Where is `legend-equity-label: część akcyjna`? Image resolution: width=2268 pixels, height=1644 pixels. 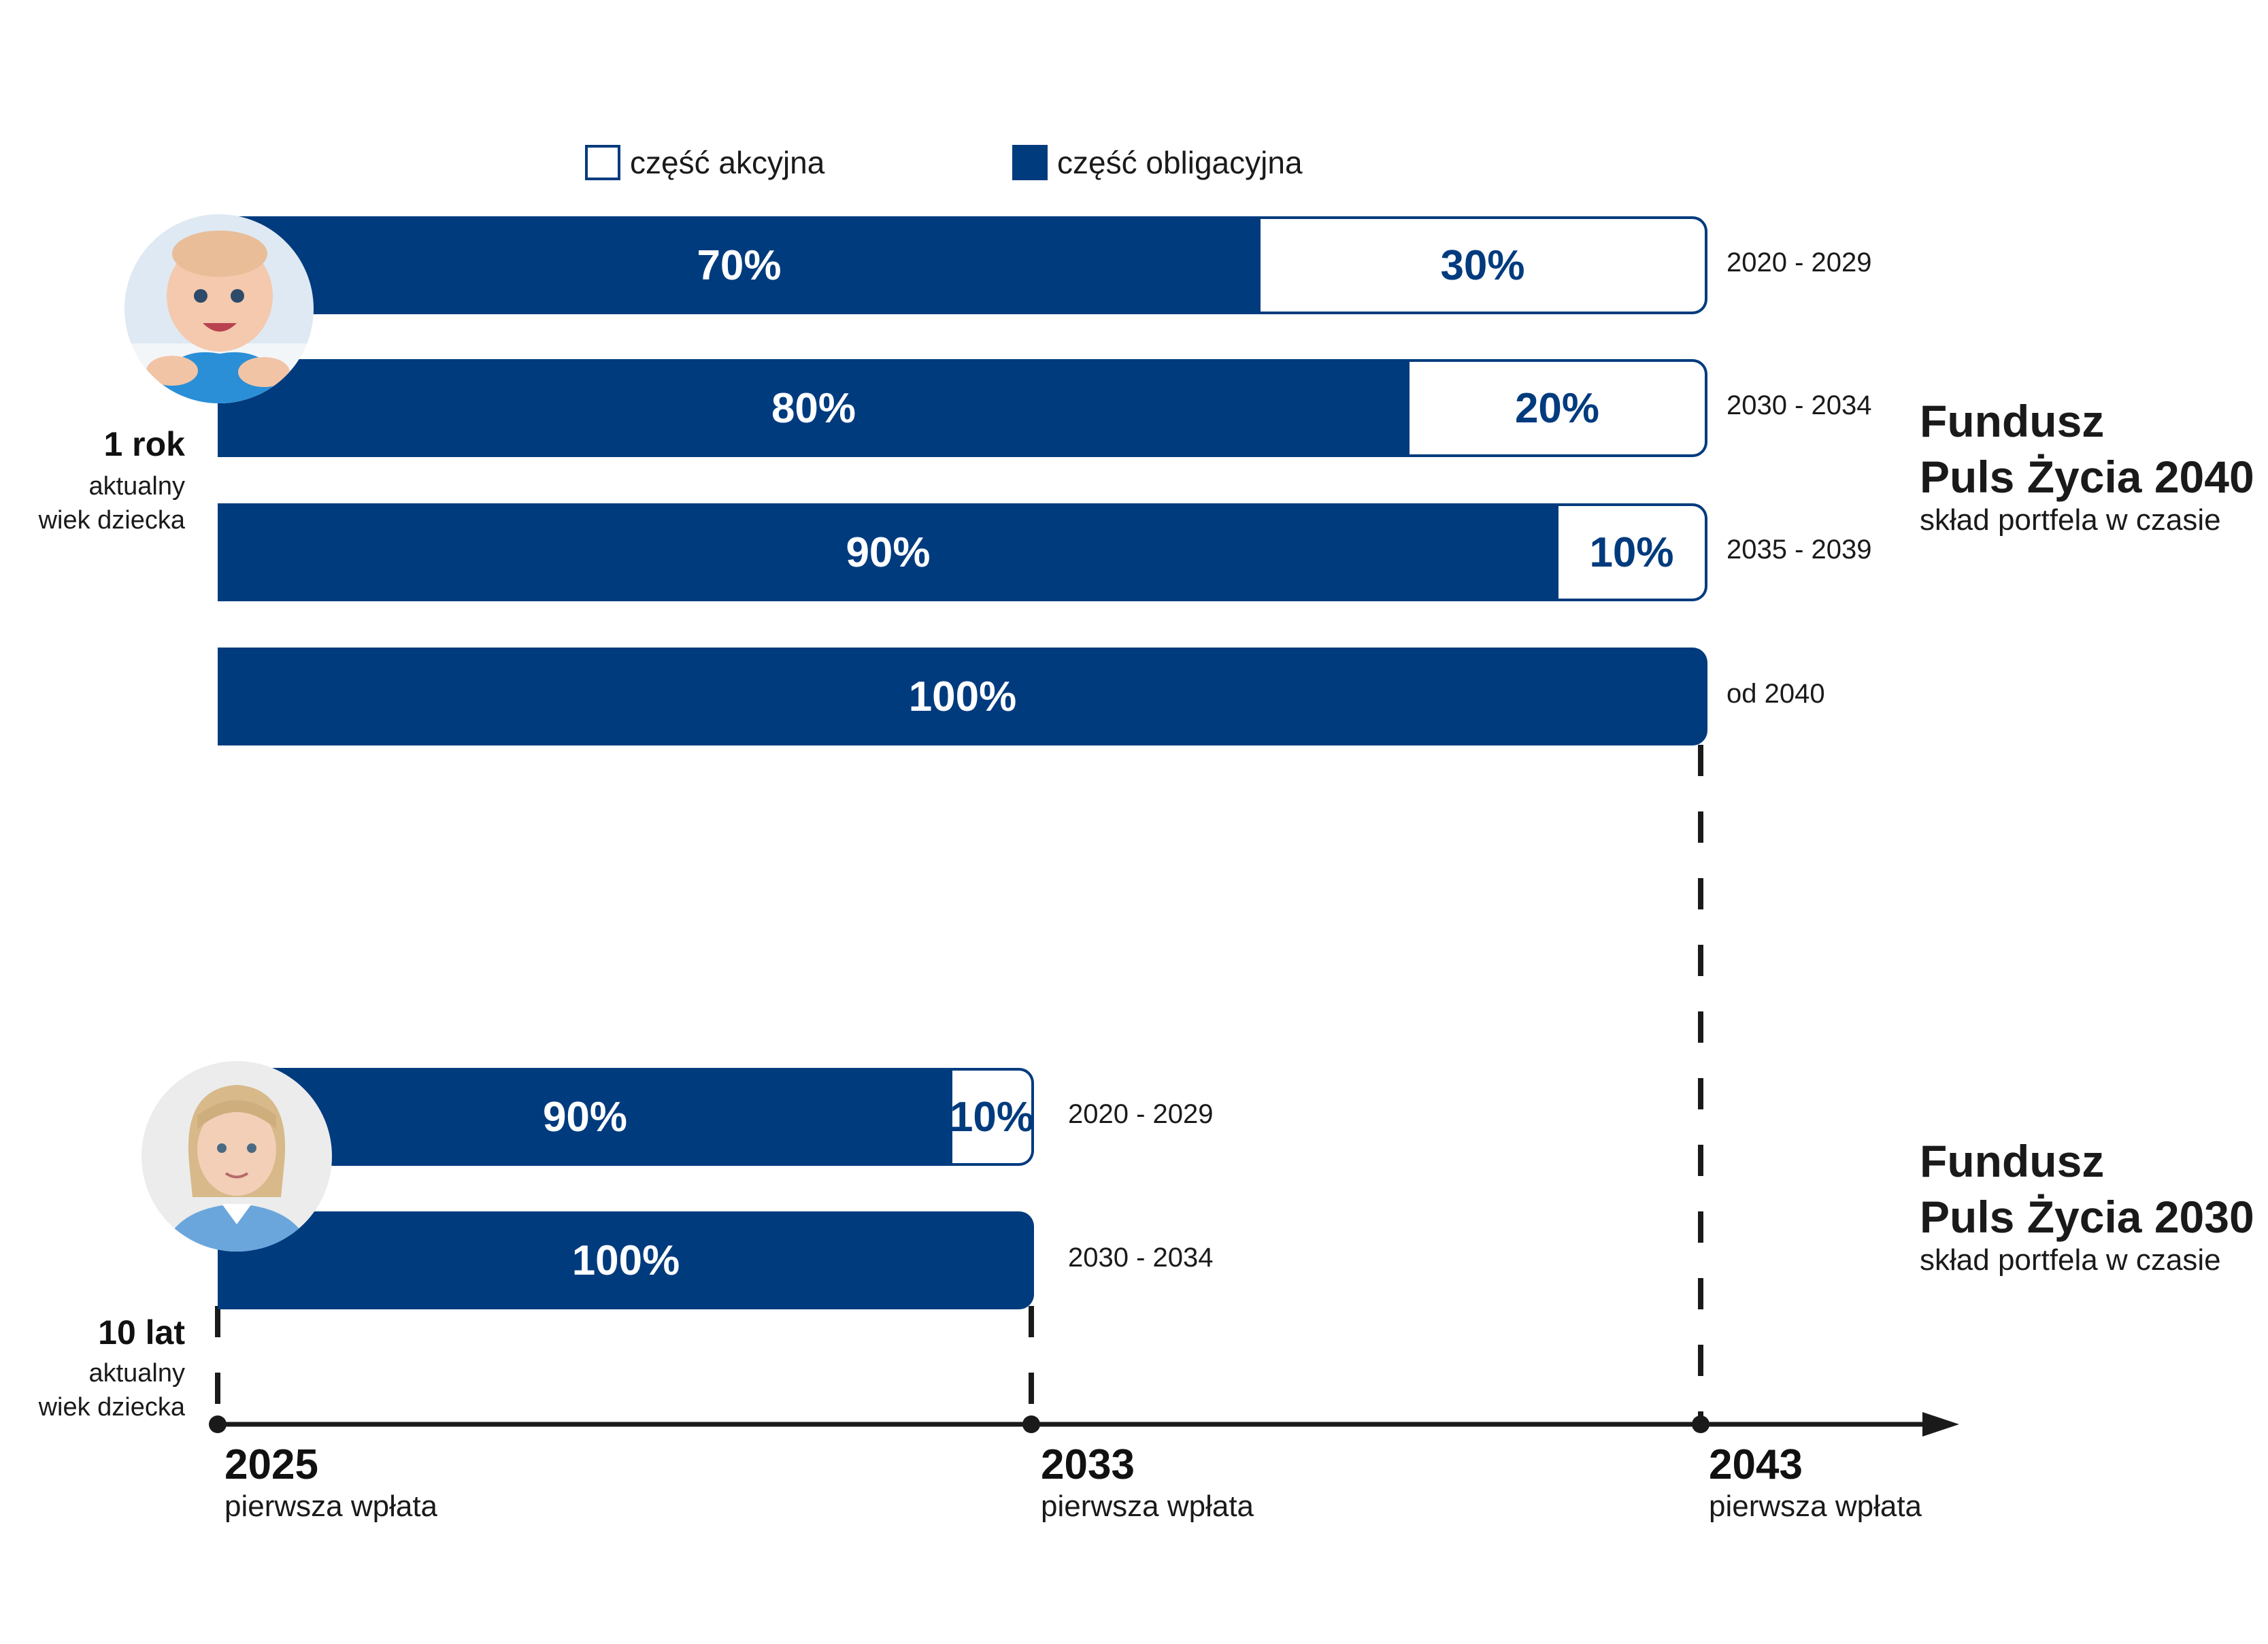 legend-equity-label: część akcyjna is located at coordinates (727, 162).